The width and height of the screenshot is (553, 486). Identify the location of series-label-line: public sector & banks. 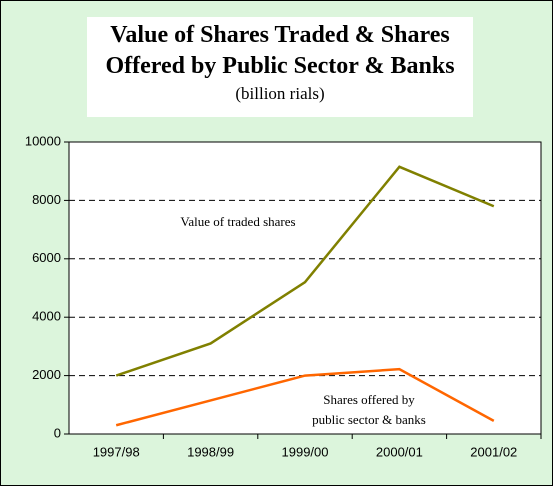
(369, 419).